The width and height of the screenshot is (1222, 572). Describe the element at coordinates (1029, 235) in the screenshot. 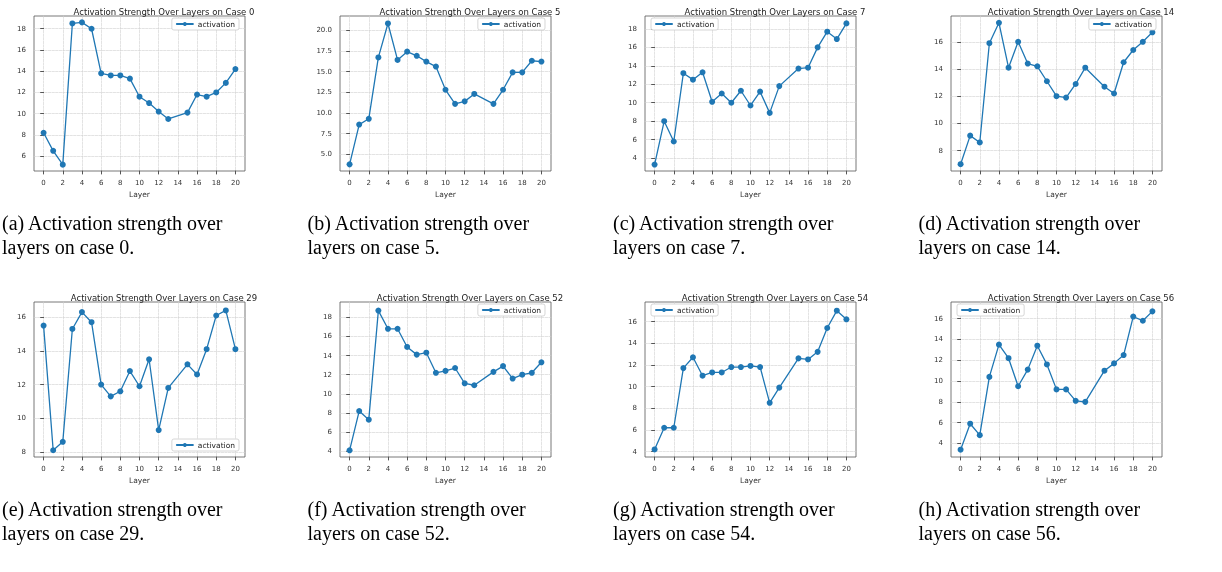

I see `text: (d) Activation strength over layers on case 14.` at that location.